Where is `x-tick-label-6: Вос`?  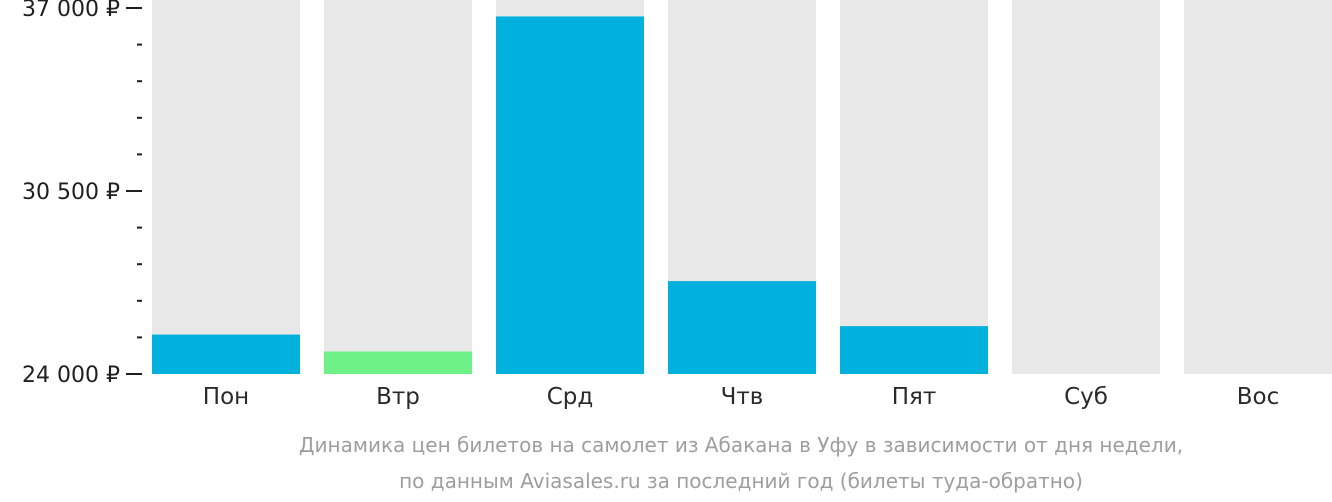 x-tick-label-6: Вос is located at coordinates (1258, 397).